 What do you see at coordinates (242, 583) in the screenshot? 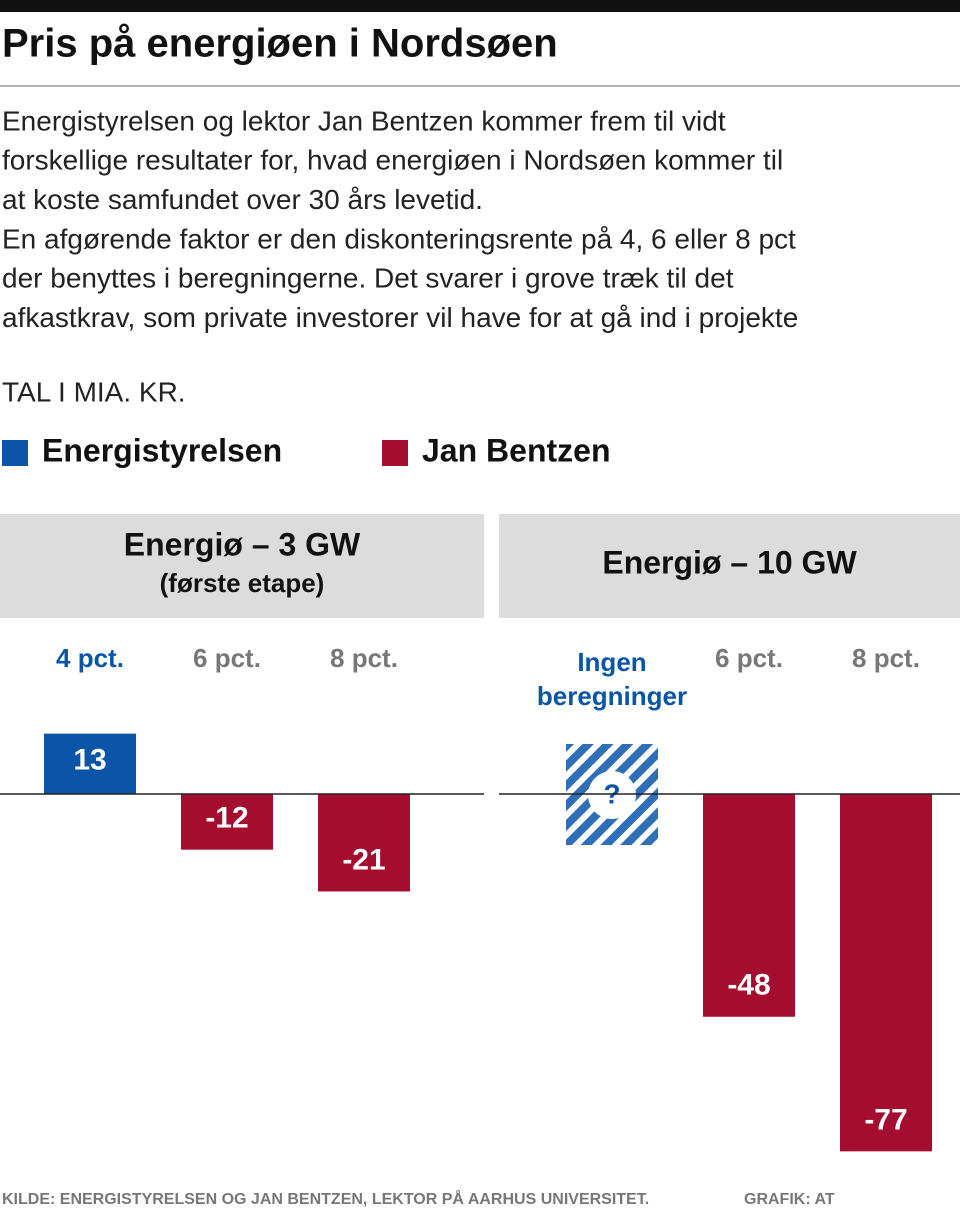
I see `panel-subtitle: (første etape)` at bounding box center [242, 583].